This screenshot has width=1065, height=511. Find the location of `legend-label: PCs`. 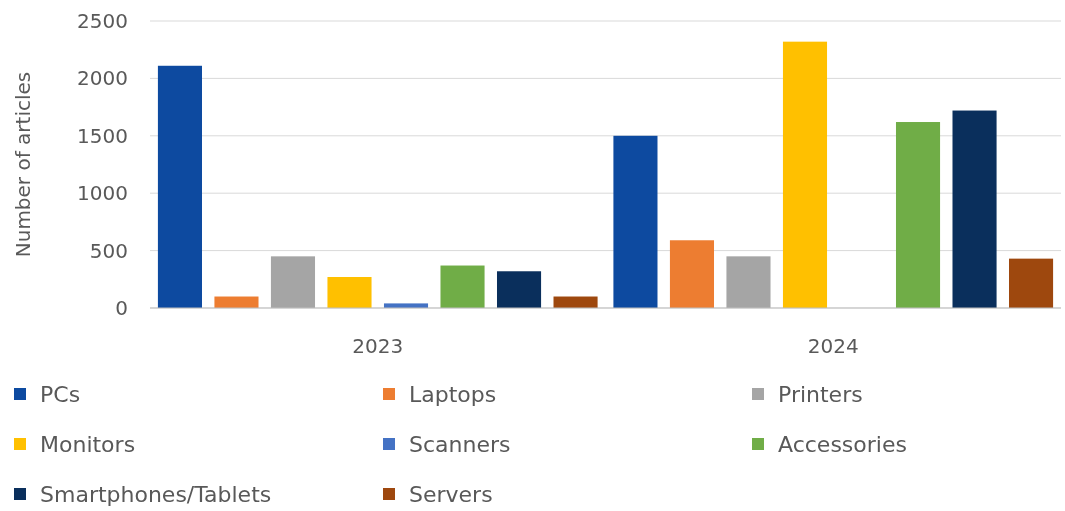

legend-label: PCs is located at coordinates (60, 394).